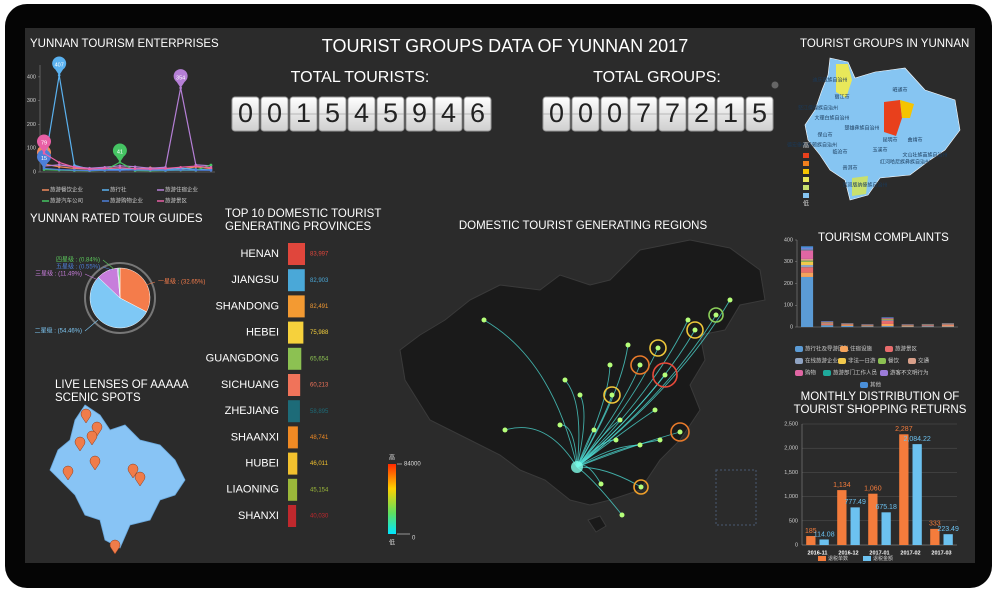 This screenshot has height=606, width=997. I want to click on bar-value-label: 333, so click(935, 524).